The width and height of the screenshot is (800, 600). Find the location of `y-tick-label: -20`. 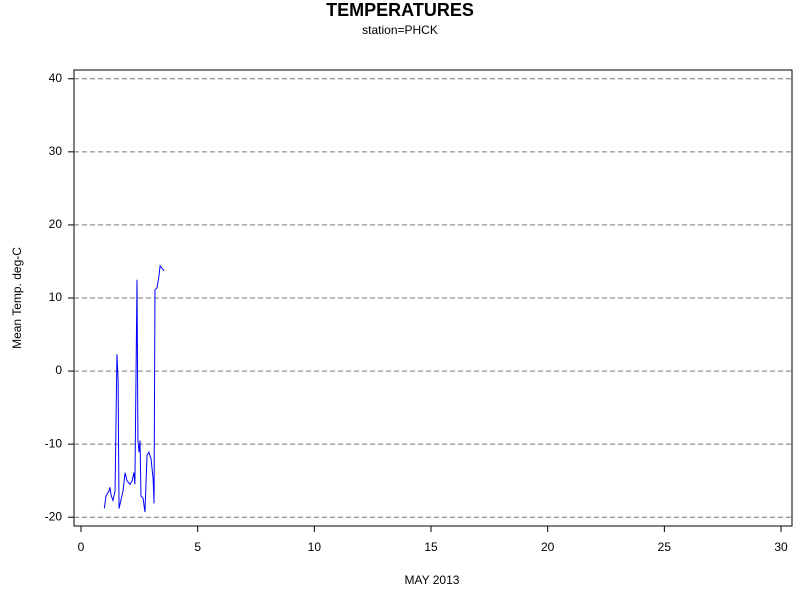

y-tick-label: -20 is located at coordinates (54, 516).